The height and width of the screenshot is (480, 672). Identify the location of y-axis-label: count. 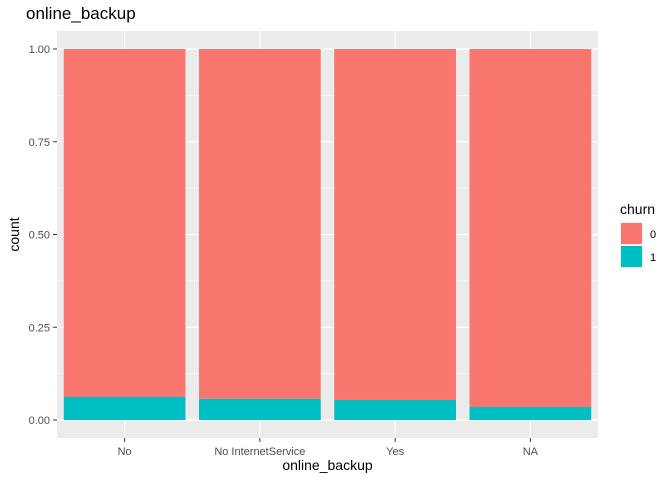
(14, 234).